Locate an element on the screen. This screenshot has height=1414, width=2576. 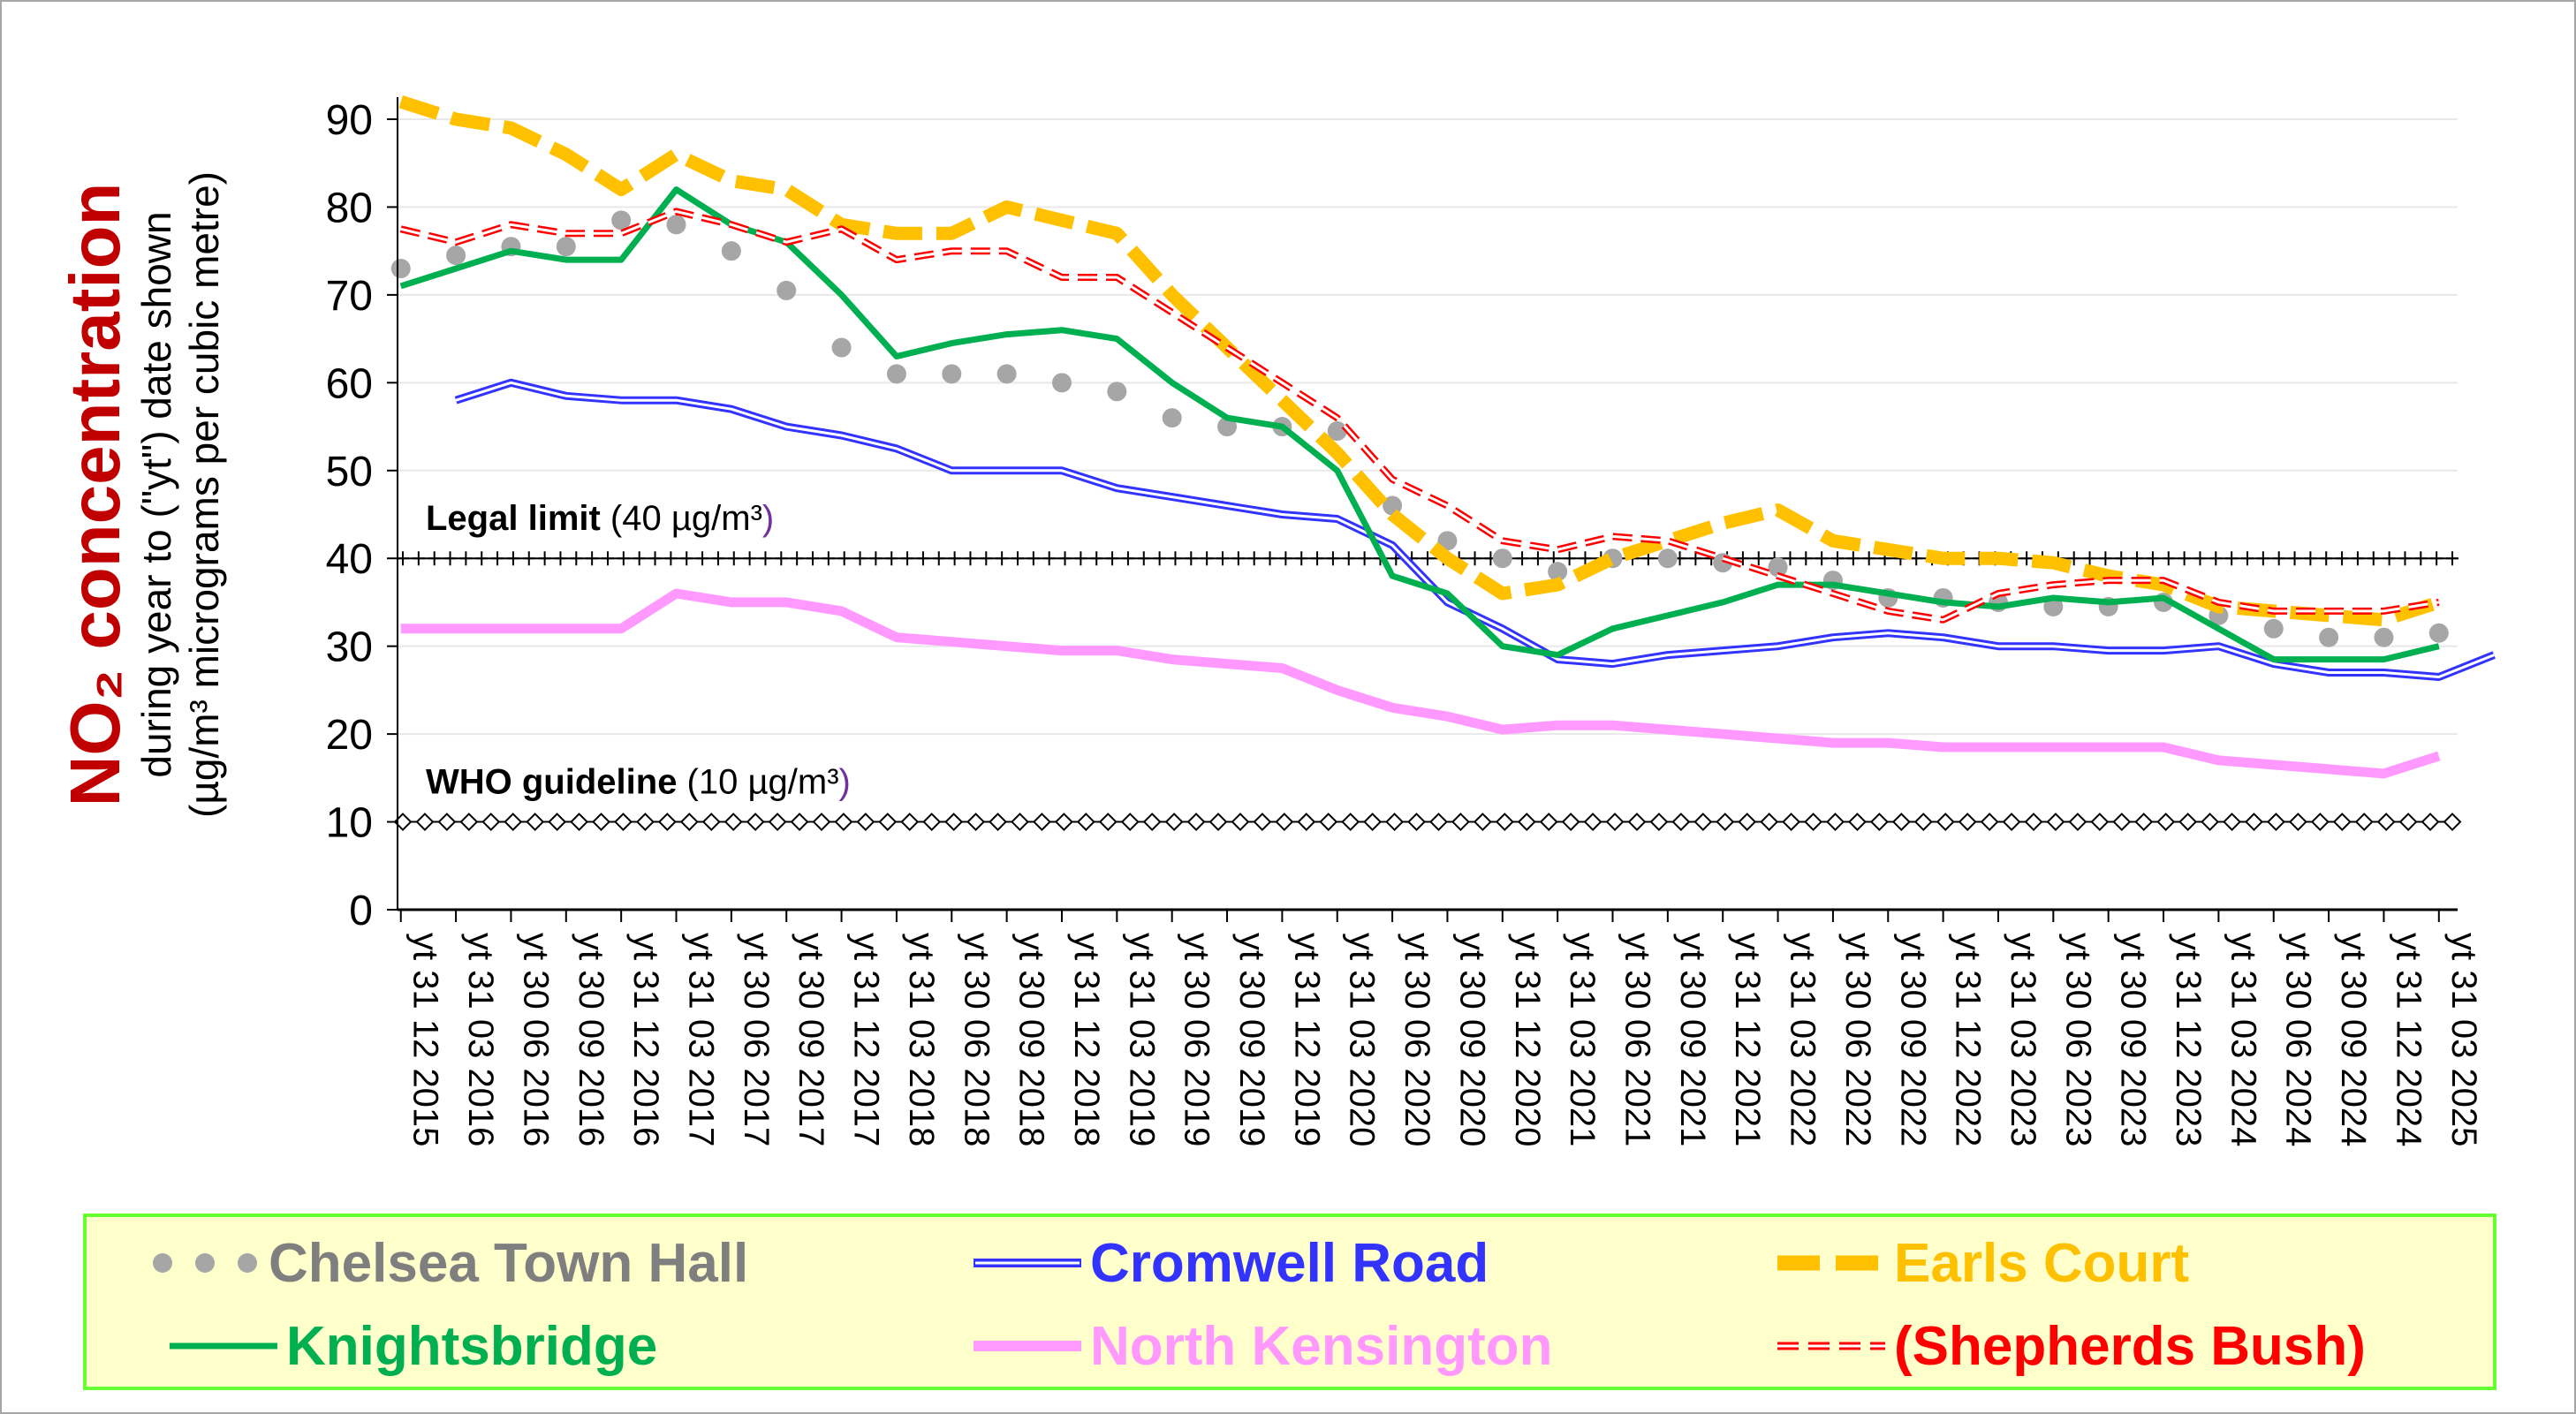
x-tick-label: yt 31 12 2021 is located at coordinates (1748, 1039).